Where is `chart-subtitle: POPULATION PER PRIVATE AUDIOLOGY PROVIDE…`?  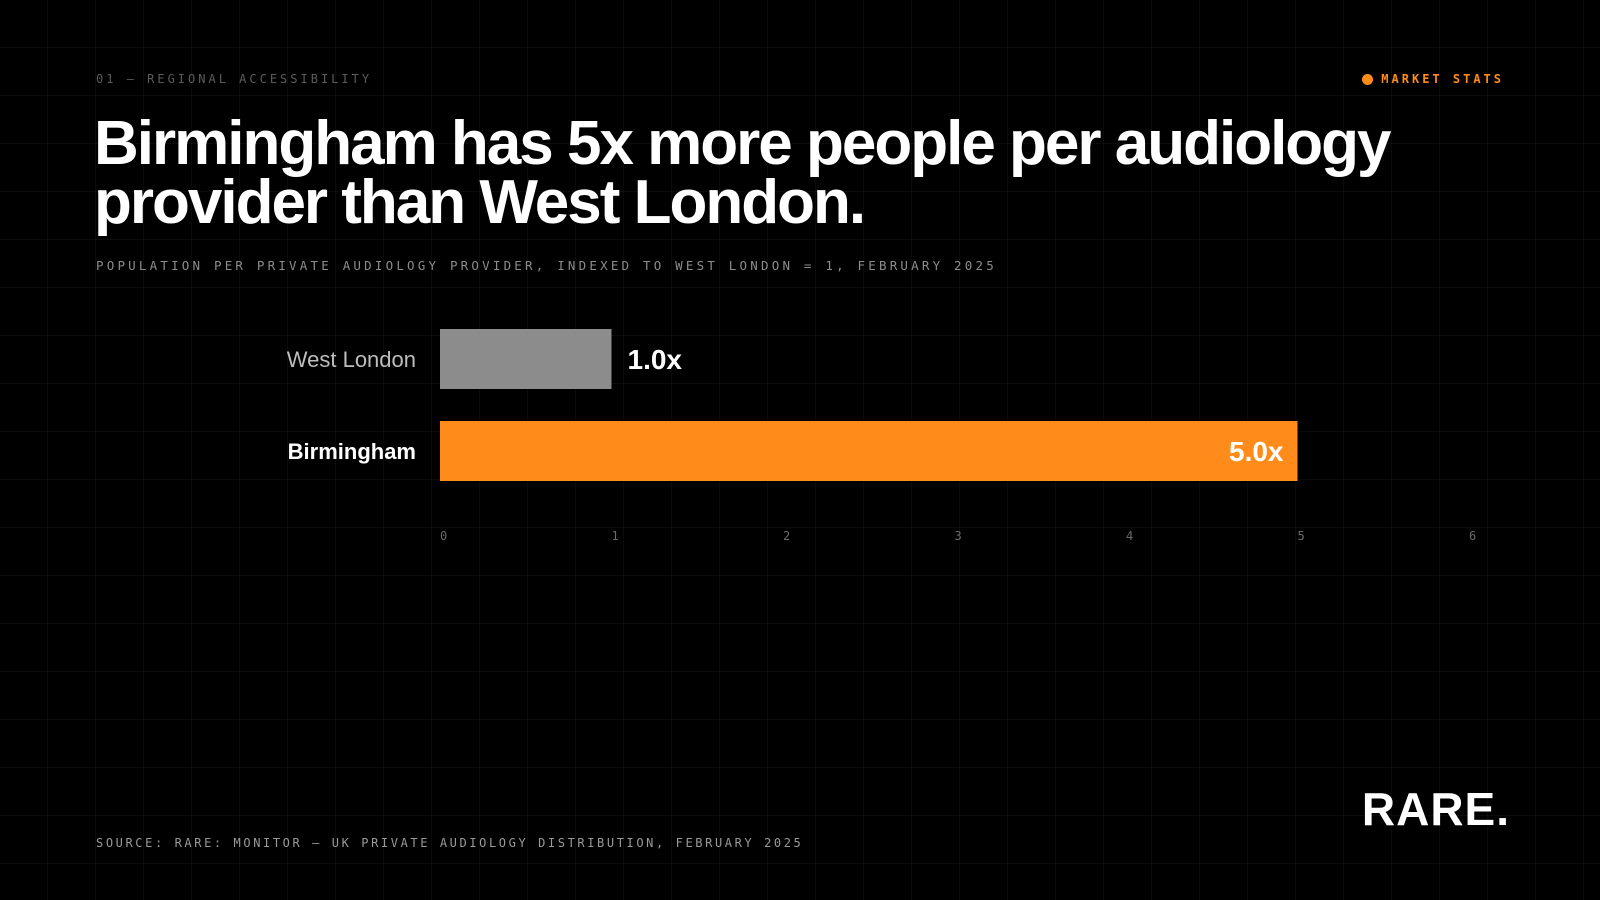 chart-subtitle: POPULATION PER PRIVATE AUDIOLOGY PROVIDE… is located at coordinates (546, 265).